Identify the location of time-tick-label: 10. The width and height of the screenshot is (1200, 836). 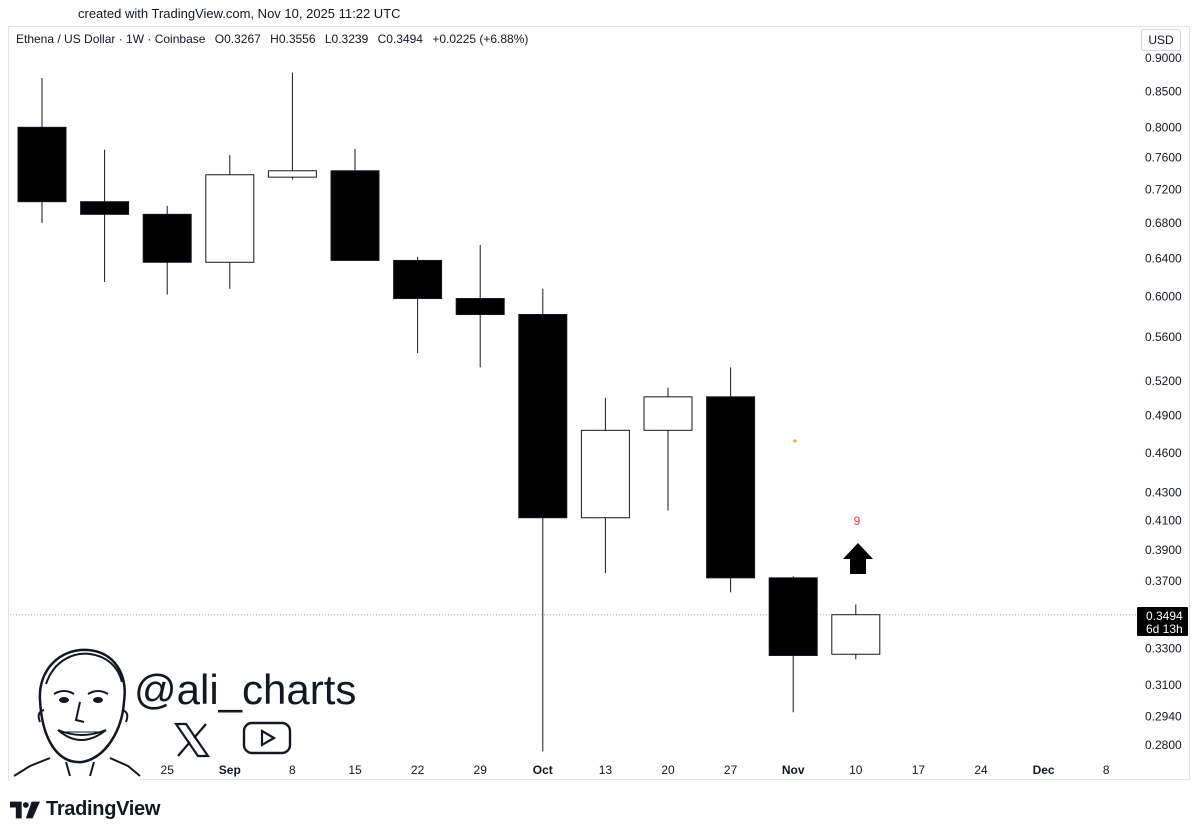
(856, 770).